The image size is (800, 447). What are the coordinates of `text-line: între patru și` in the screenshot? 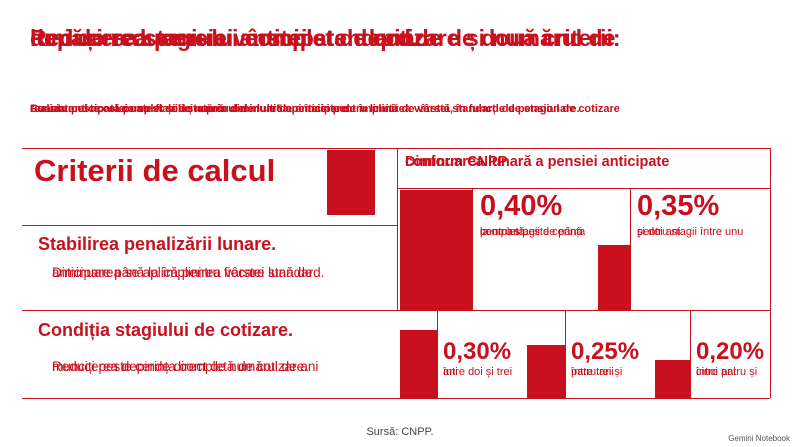 It's located at (727, 372).